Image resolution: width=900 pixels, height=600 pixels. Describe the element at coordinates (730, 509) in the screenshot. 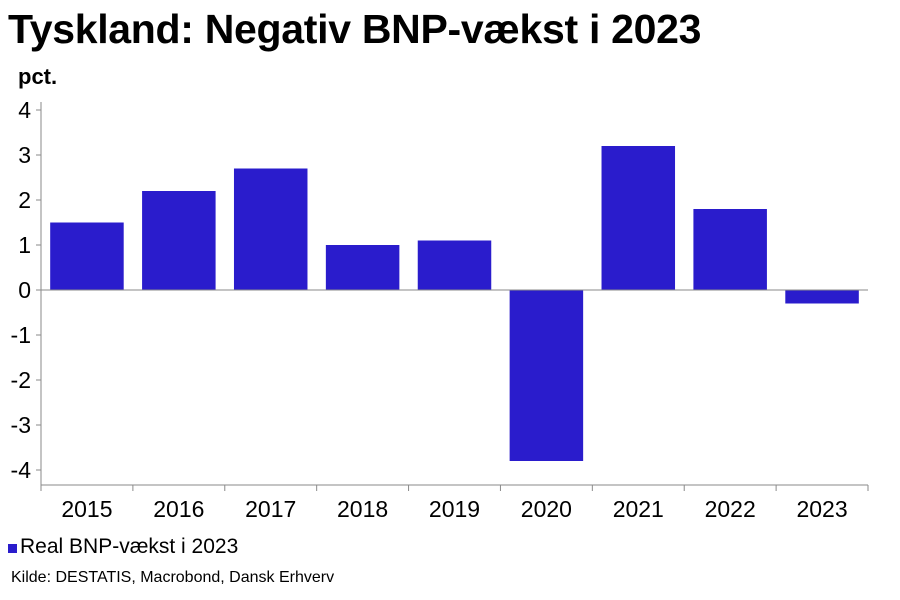

I see `x-tick-label: 2022` at that location.